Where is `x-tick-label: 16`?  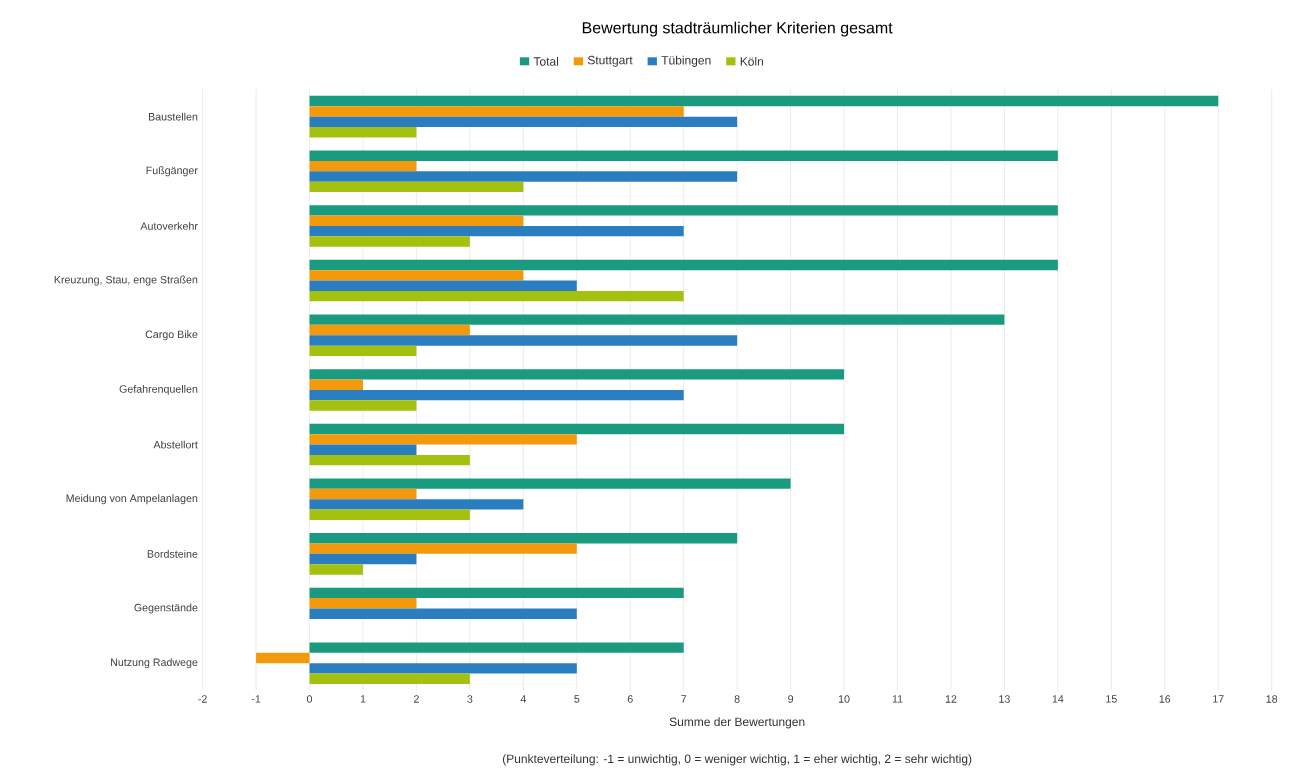
x-tick-label: 16 is located at coordinates (1165, 699).